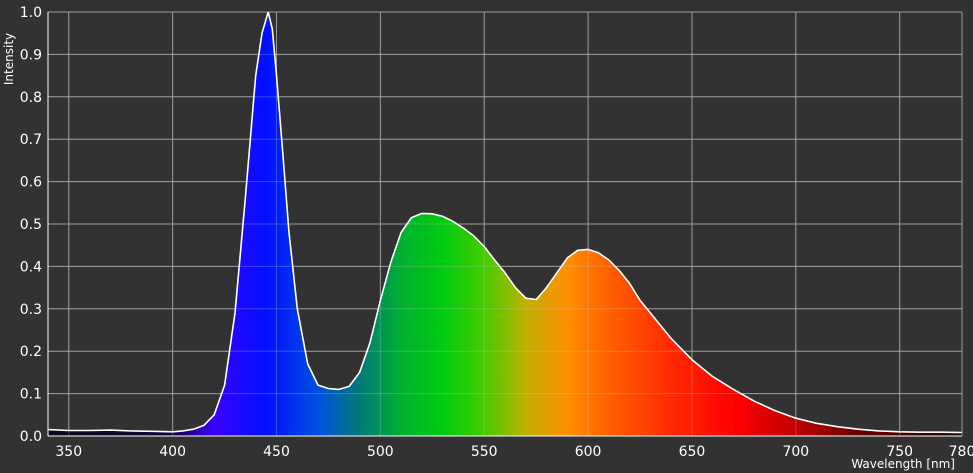 The width and height of the screenshot is (973, 473). What do you see at coordinates (31, 310) in the screenshot?
I see `y-tick-label: 0.3` at bounding box center [31, 310].